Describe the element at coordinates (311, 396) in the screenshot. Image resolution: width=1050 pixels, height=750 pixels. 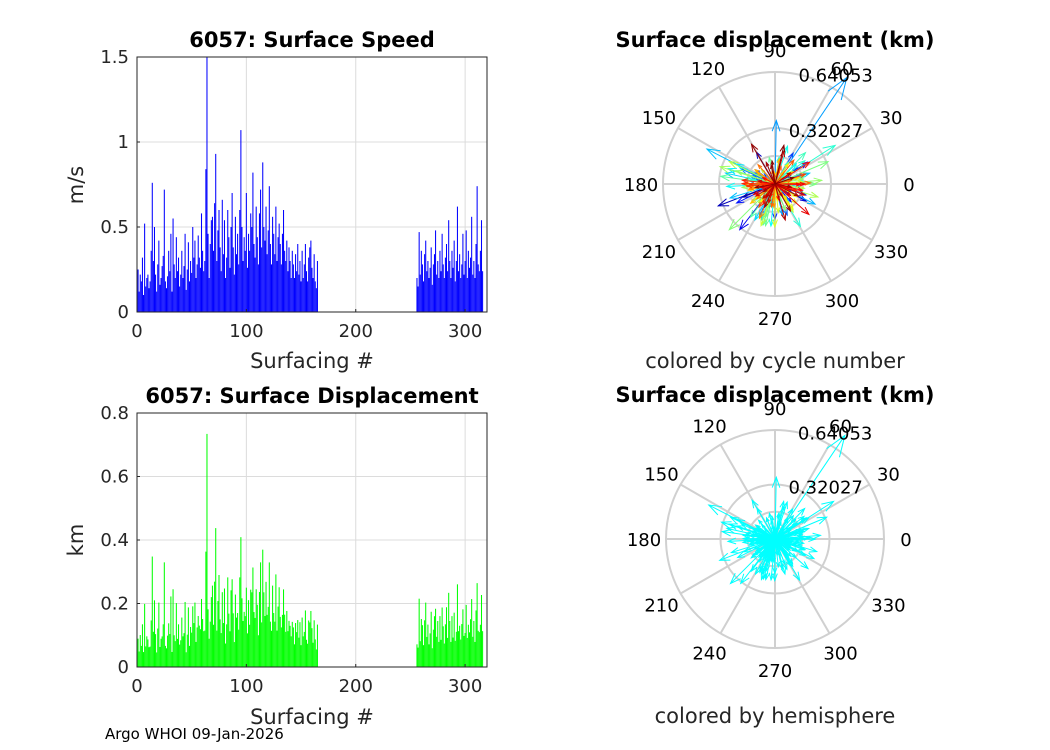
I see `displacement-title: 6057: Surface Displacement` at that location.